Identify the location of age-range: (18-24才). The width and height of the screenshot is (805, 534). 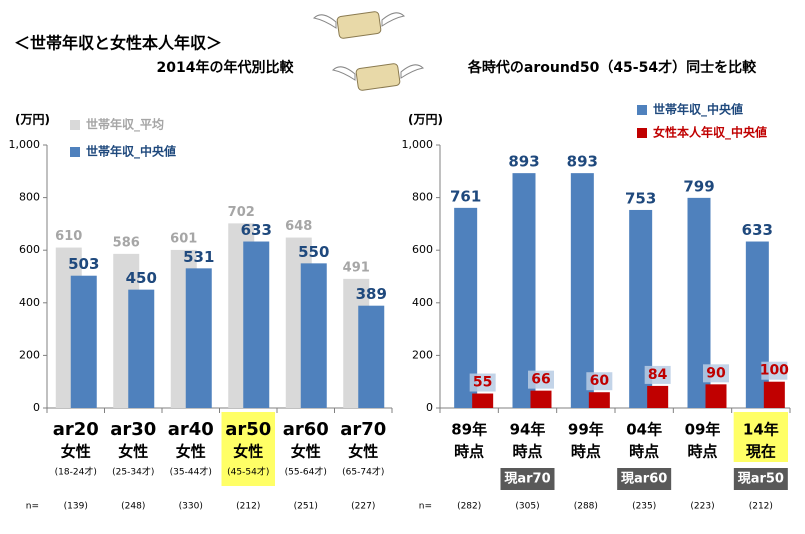
(76, 472).